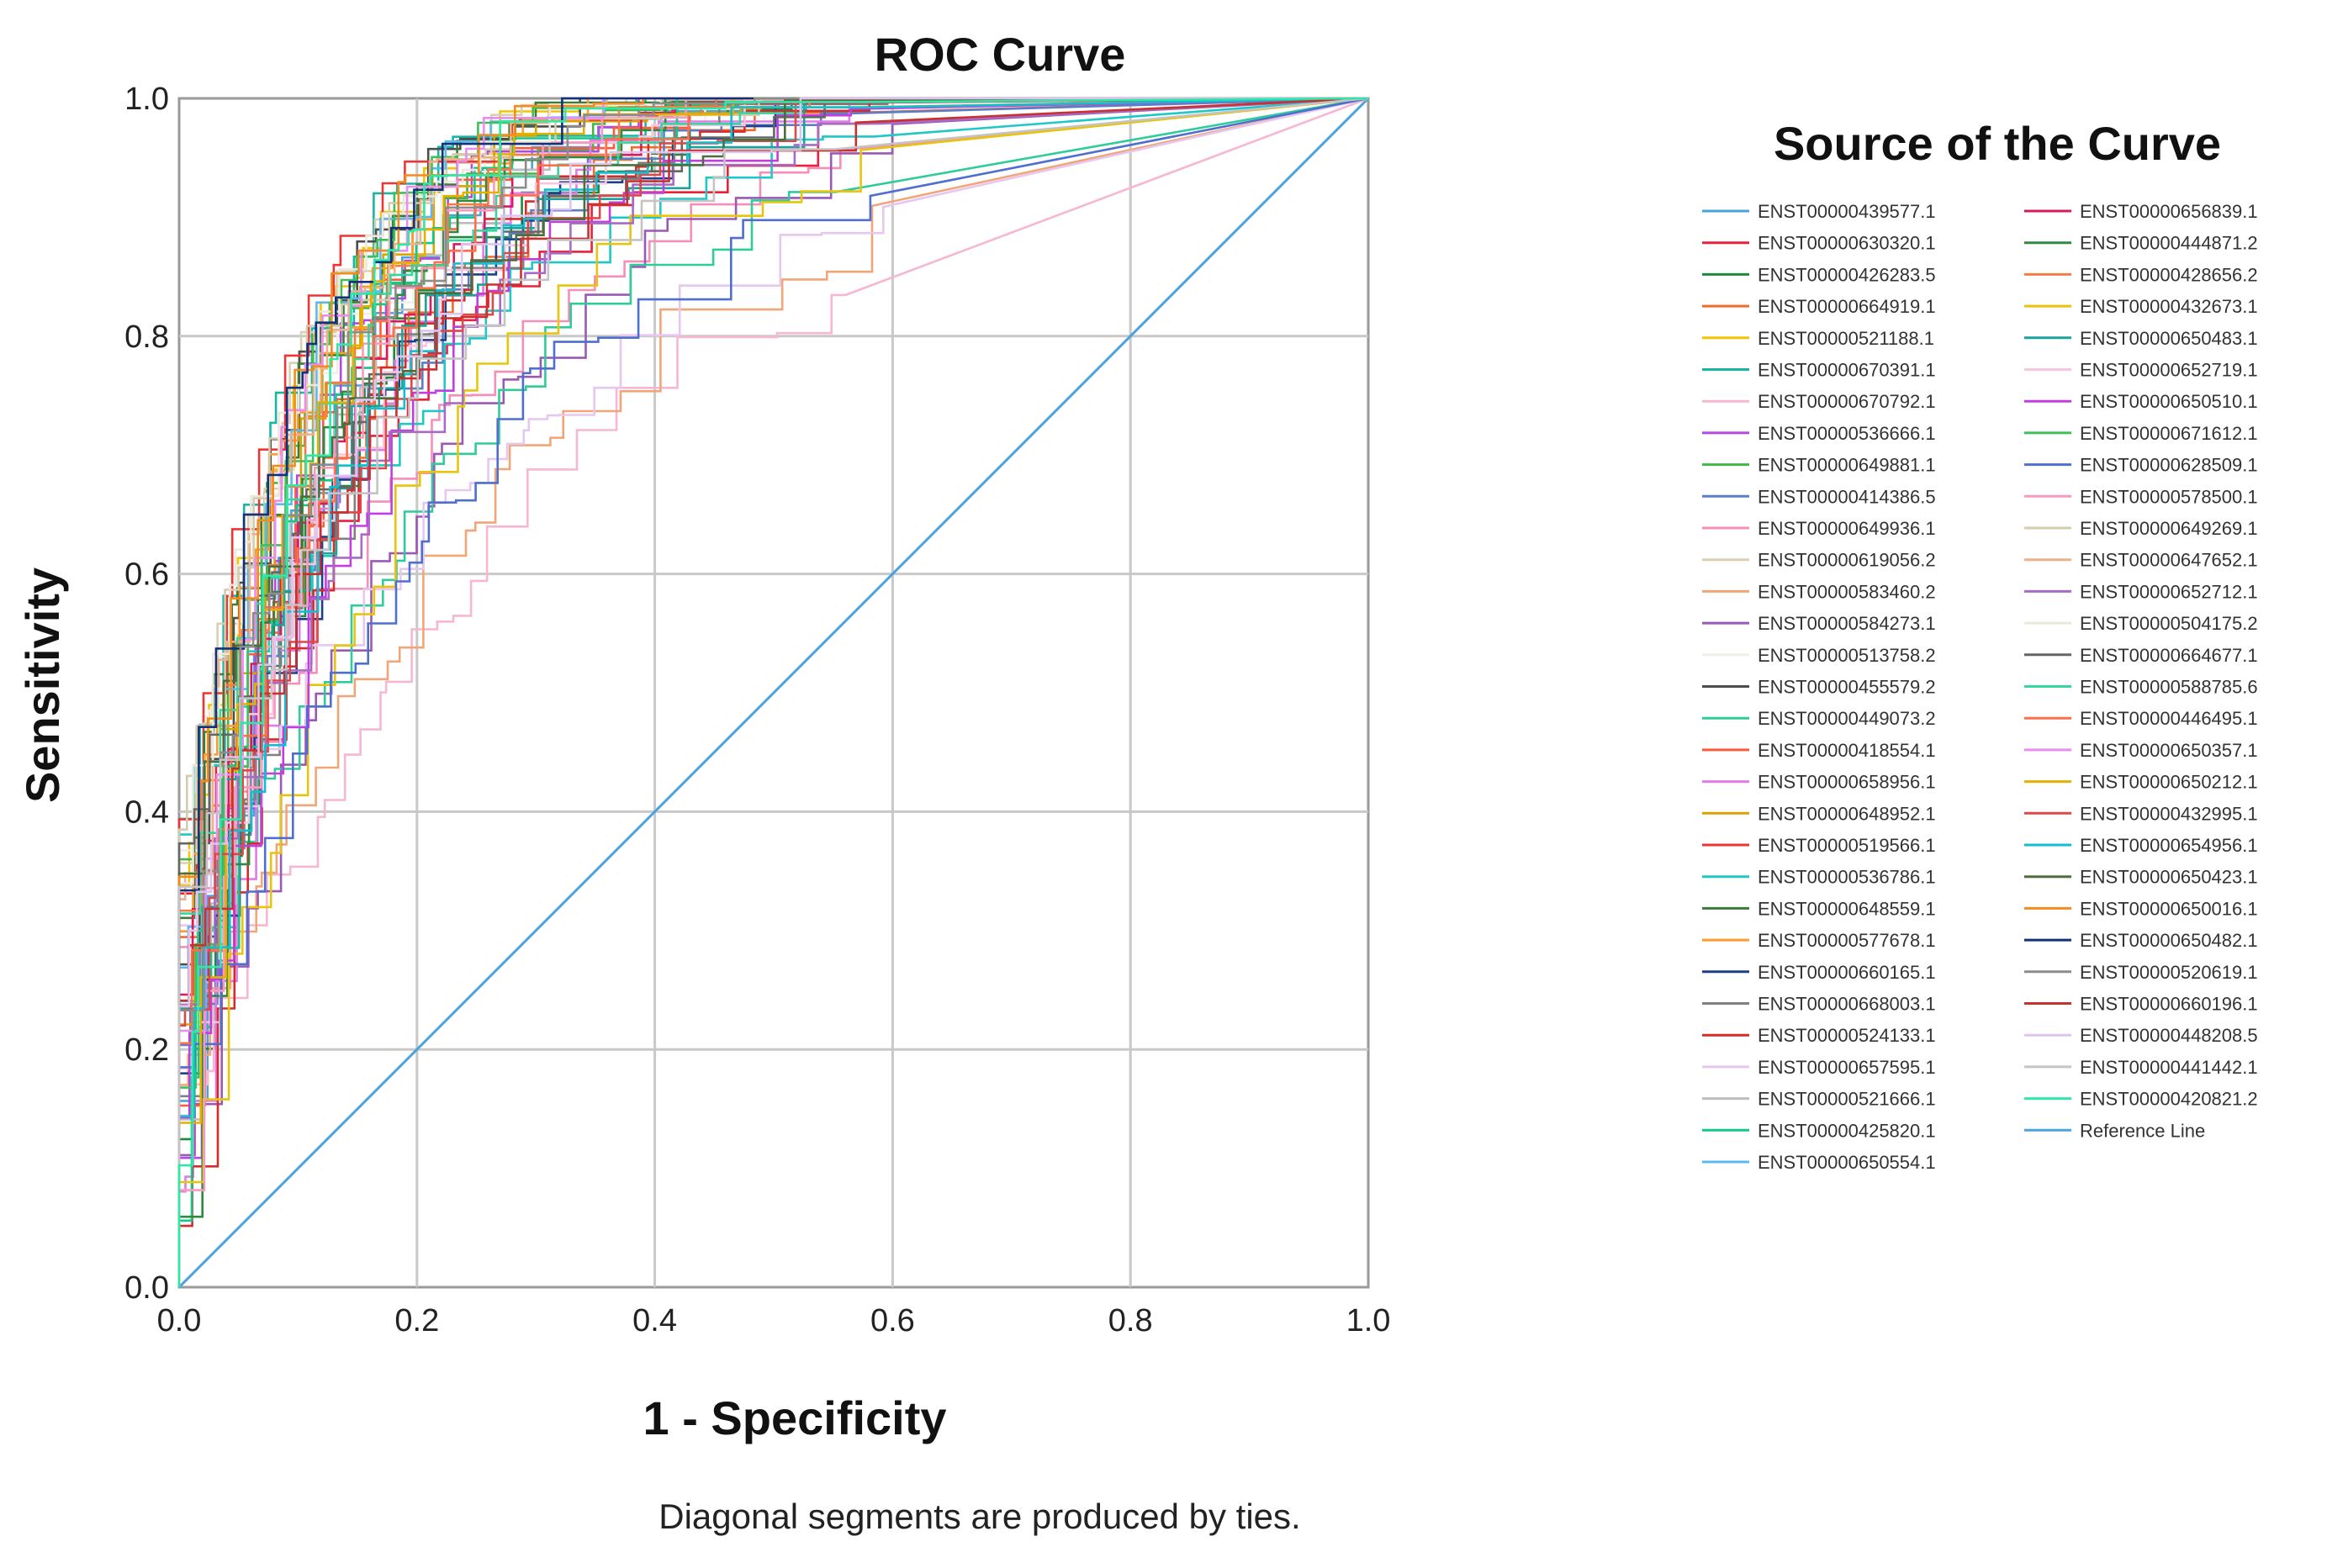 Image resolution: width=2327 pixels, height=1568 pixels. Describe the element at coordinates (1847, 1036) in the screenshot. I see `legend-item-label: ENST00000524133.1` at that location.